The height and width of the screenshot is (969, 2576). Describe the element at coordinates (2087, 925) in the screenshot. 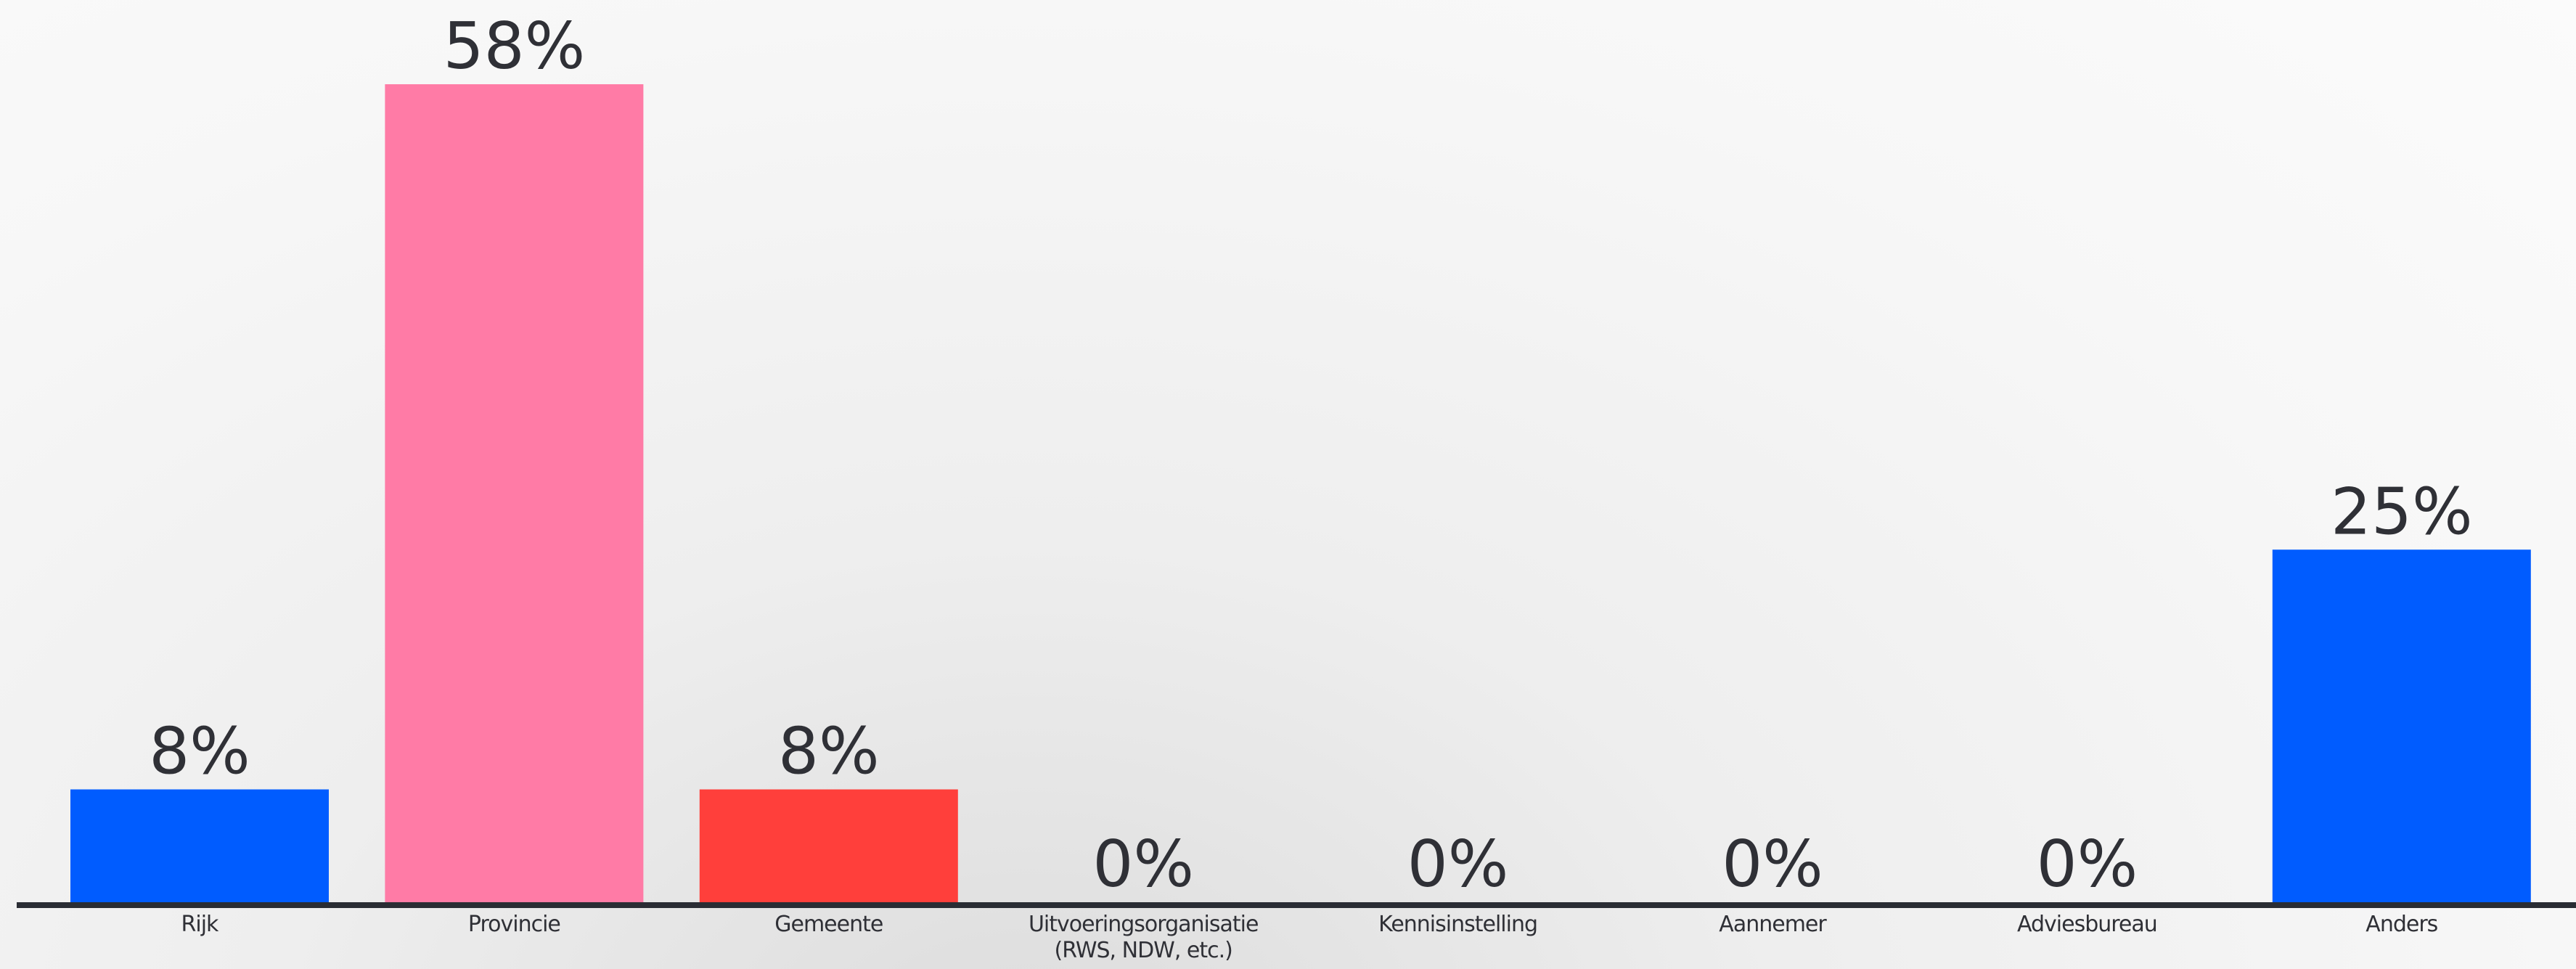

I see `category-label: Adviesbureau` at that location.